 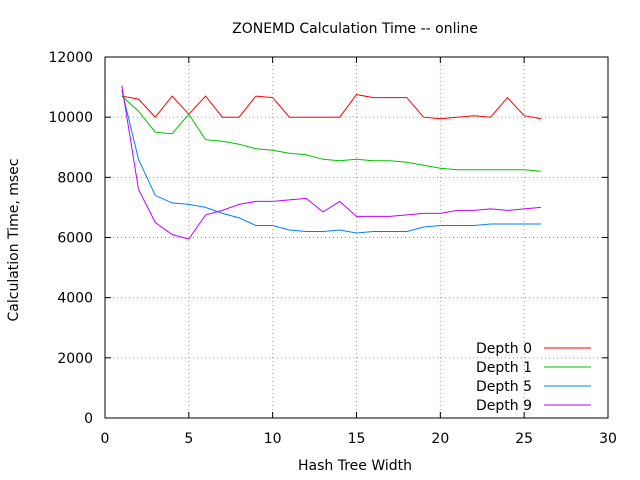 I want to click on legend-label: Depth 9, so click(x=504, y=406).